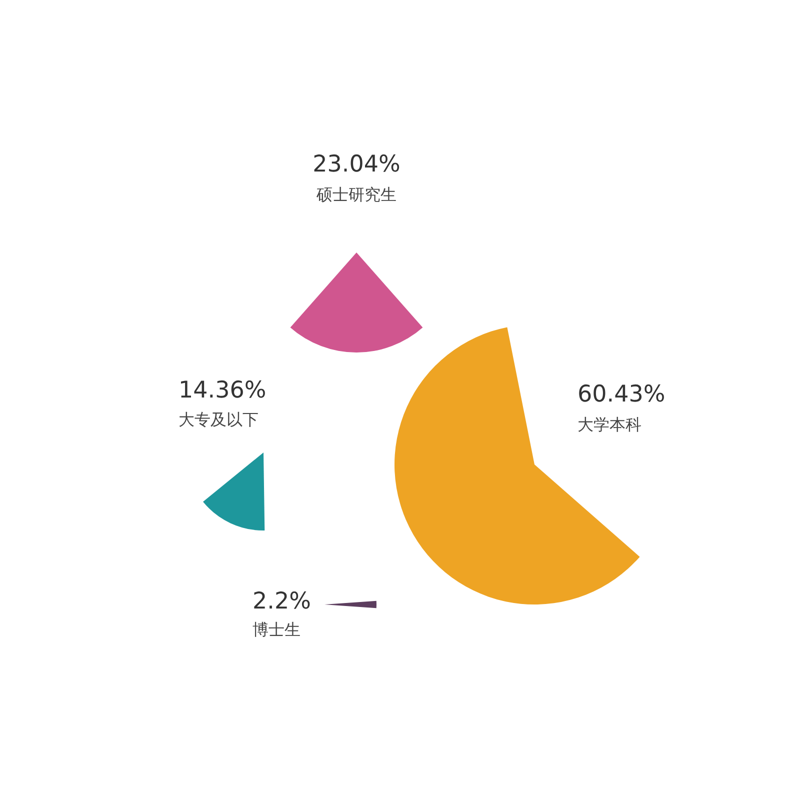  Describe the element at coordinates (356, 165) in the screenshot. I see `data-label: 23.04%` at that location.